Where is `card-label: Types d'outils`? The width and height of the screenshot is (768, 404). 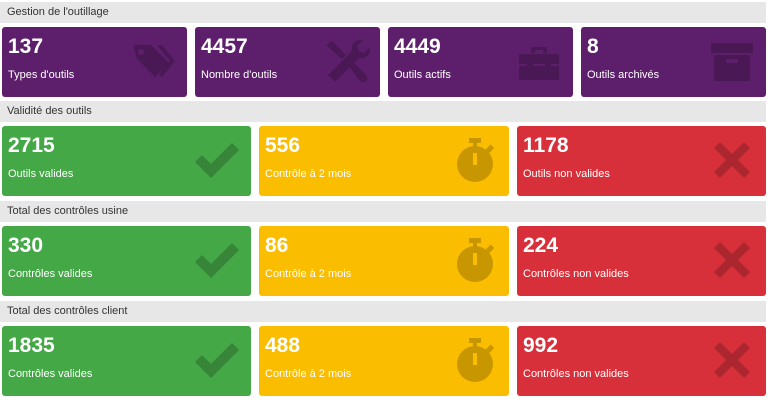 card-label: Types d'outils is located at coordinates (41, 75).